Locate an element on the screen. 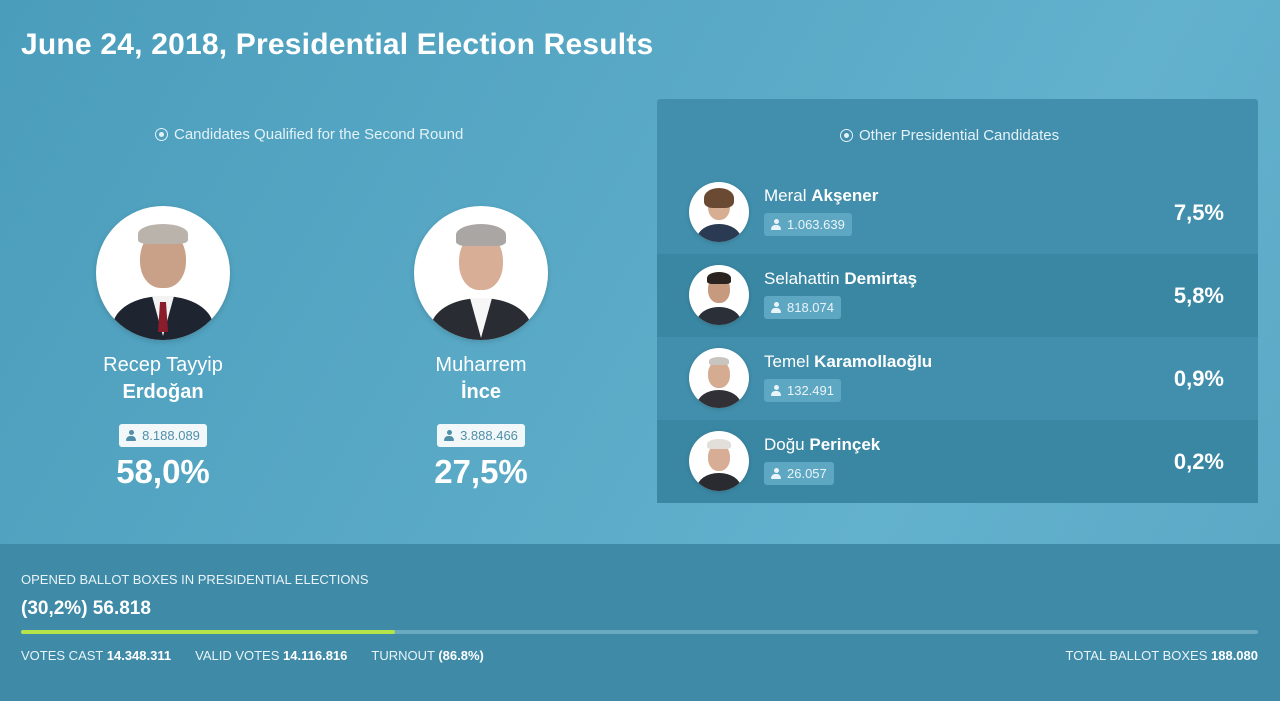  vote-count: 132.491 is located at coordinates (810, 390).